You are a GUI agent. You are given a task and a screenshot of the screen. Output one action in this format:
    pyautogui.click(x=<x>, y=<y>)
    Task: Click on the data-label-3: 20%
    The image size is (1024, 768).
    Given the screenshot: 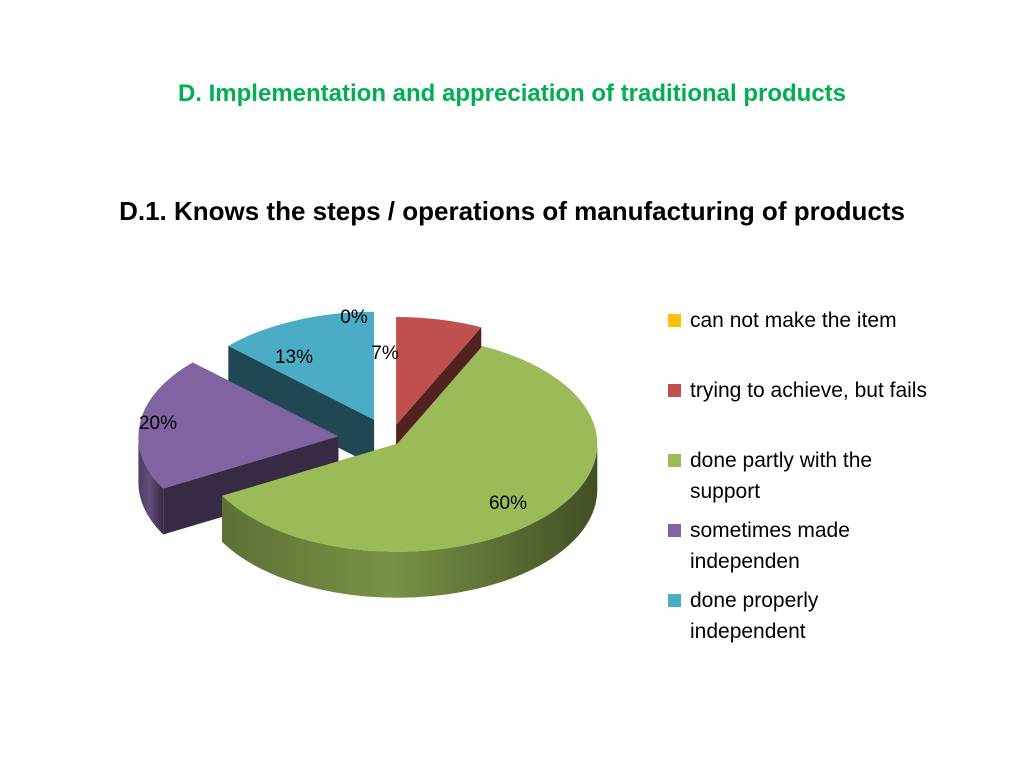 What is the action you would take?
    pyautogui.click(x=158, y=423)
    